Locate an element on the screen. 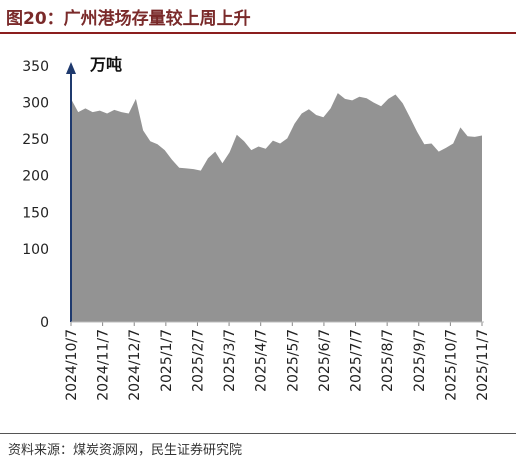 The width and height of the screenshot is (516, 463). x-tick-label: 2025/11/7 is located at coordinates (483, 365).